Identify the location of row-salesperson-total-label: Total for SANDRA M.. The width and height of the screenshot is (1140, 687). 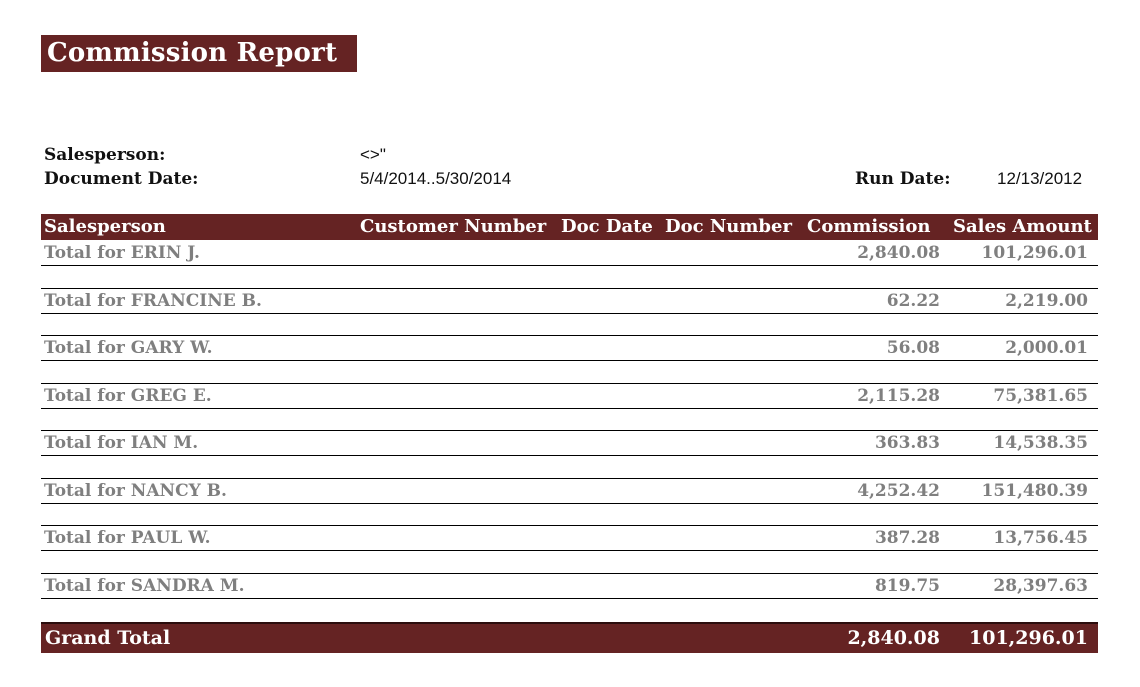
(144, 586).